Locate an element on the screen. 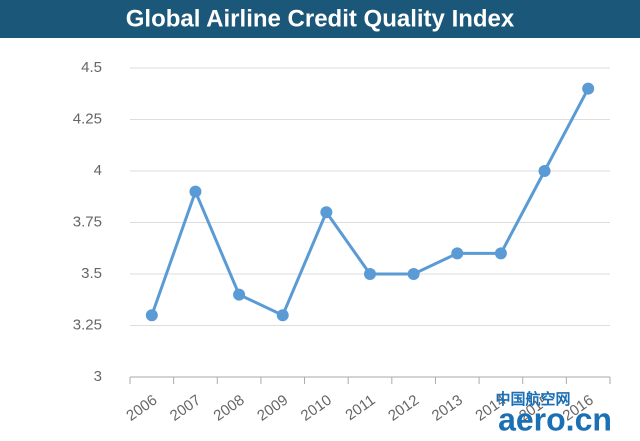  y-tick-label: 3.25 is located at coordinates (87, 324).